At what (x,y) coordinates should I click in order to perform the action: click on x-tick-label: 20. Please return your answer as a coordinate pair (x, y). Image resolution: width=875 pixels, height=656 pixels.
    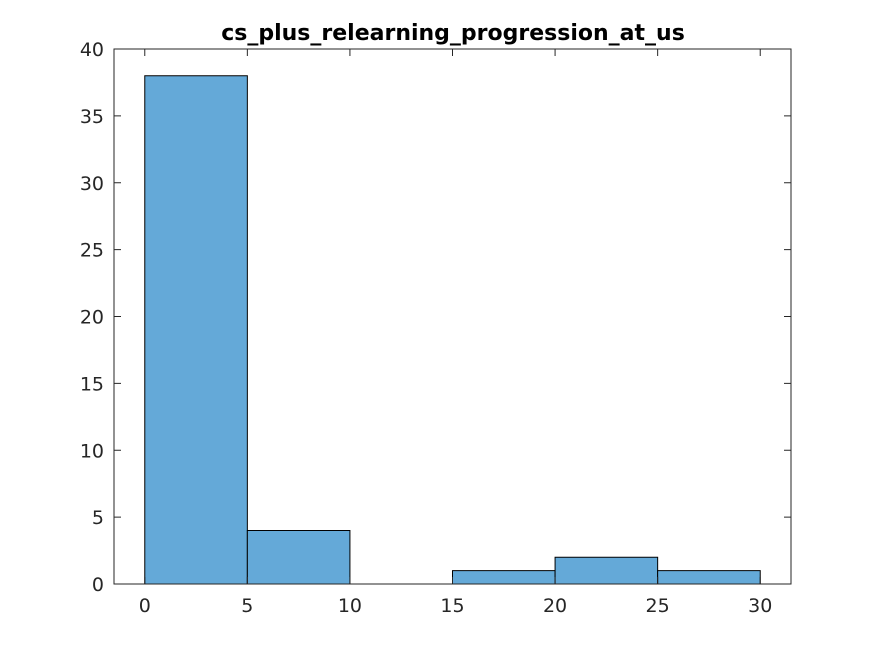
    Looking at the image, I should click on (555, 606).